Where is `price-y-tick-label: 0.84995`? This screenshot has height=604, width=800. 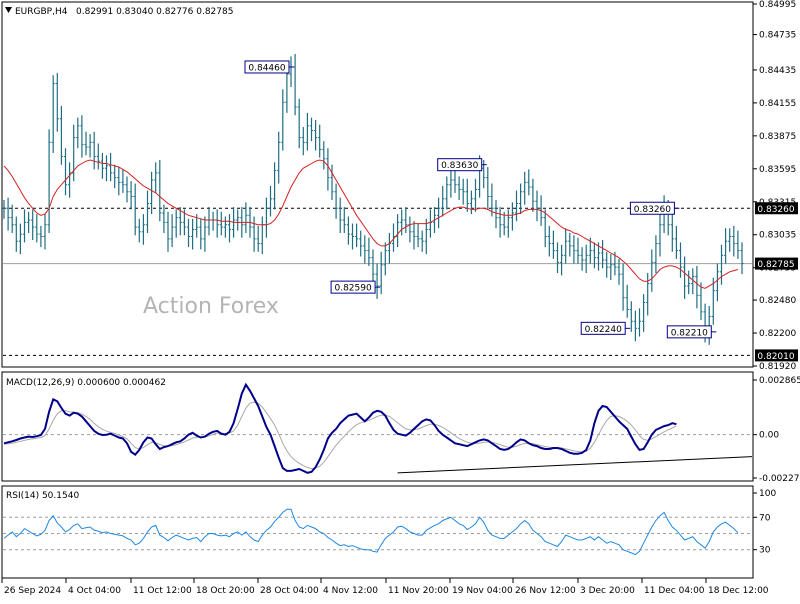
price-y-tick-label: 0.84995 is located at coordinates (777, 5).